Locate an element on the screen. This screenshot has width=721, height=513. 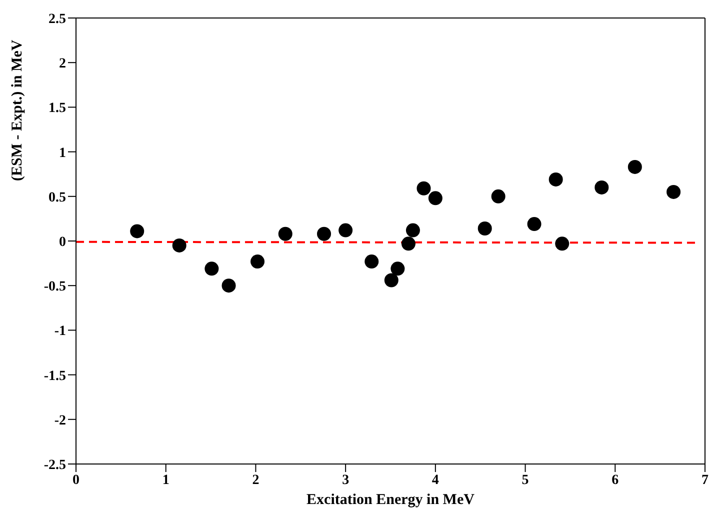
y-tick-label: 0 is located at coordinates (62, 242).